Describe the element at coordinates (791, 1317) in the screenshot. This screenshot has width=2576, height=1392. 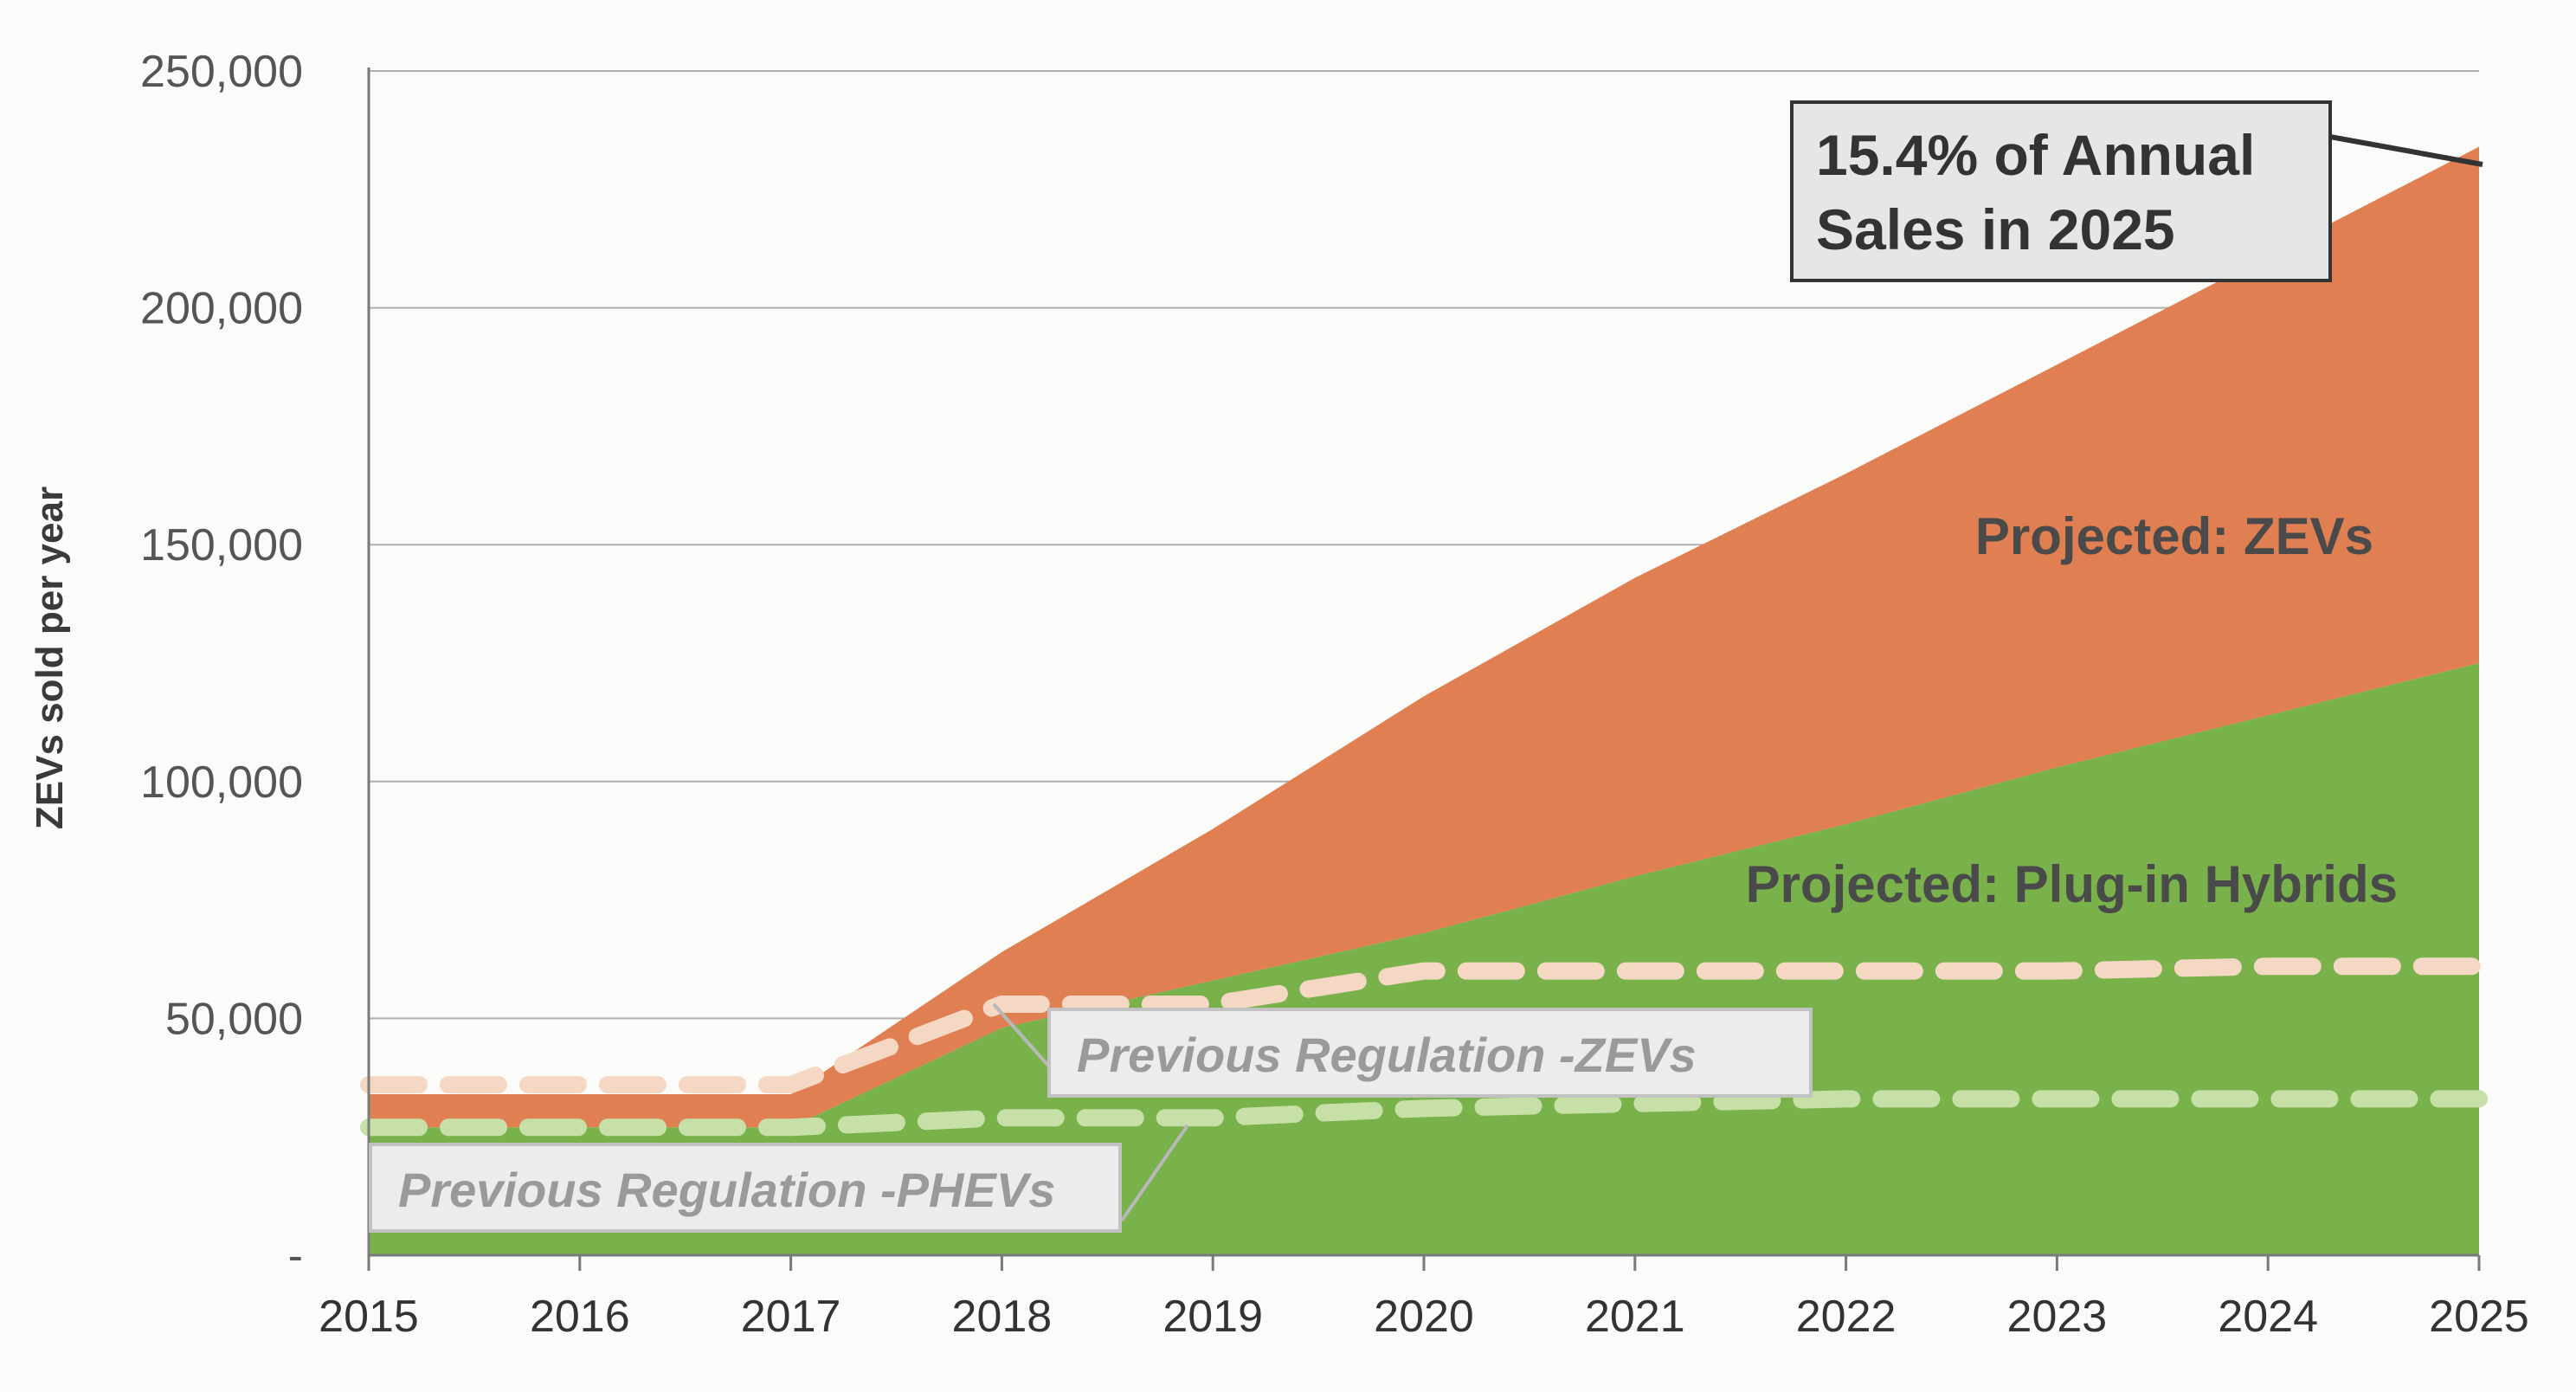
I see `x-tick-label-2: 2017` at that location.